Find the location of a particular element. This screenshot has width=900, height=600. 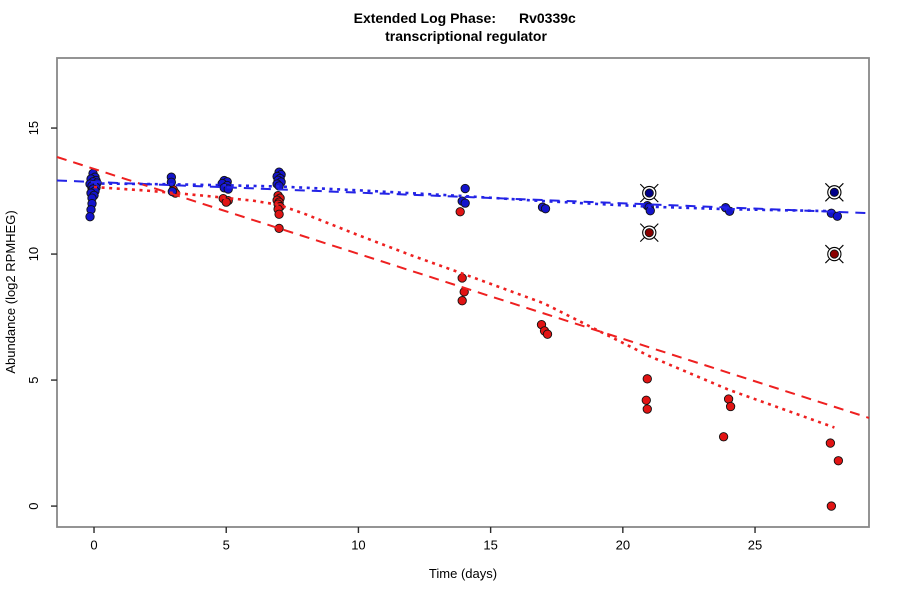

y-tick-label: 10 is located at coordinates (33, 254).